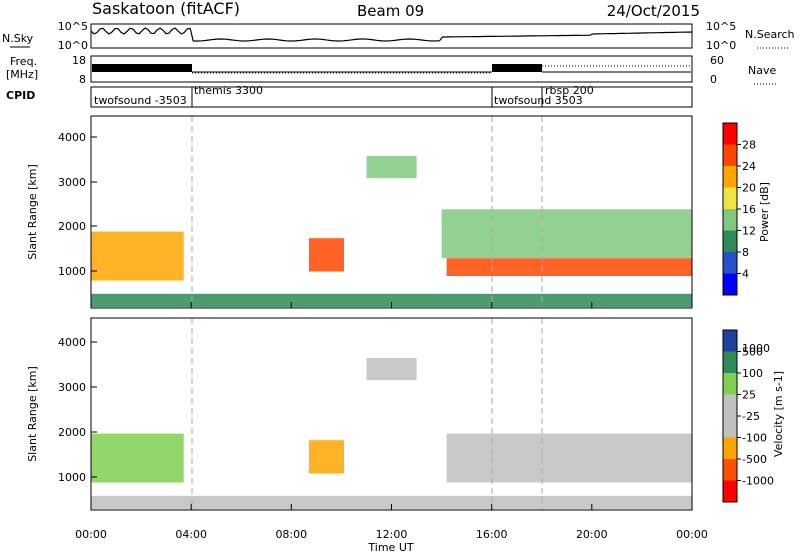 The image size is (800, 554). What do you see at coordinates (91, 534) in the screenshot?
I see `xtick-label-1: 00:00` at bounding box center [91, 534].